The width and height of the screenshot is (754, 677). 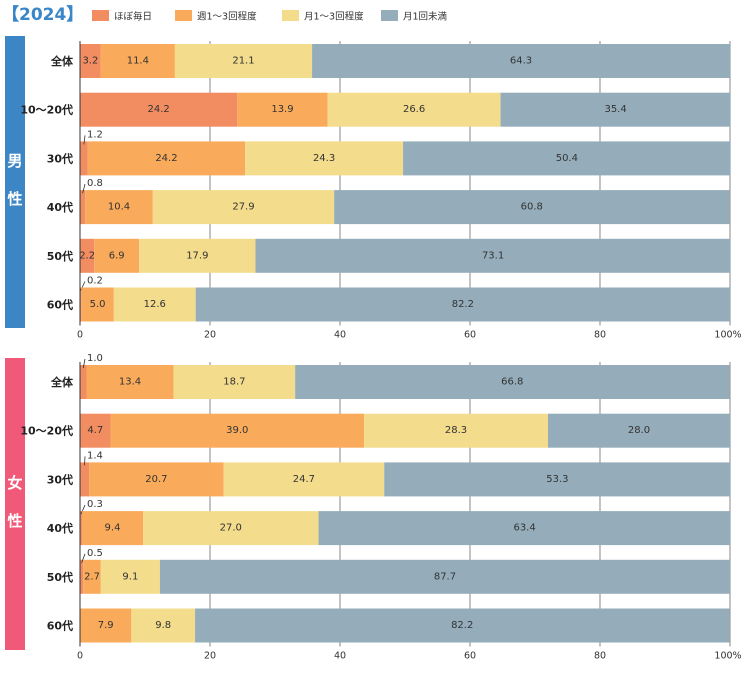 I want to click on data-label: 13.9, so click(x=282, y=109).